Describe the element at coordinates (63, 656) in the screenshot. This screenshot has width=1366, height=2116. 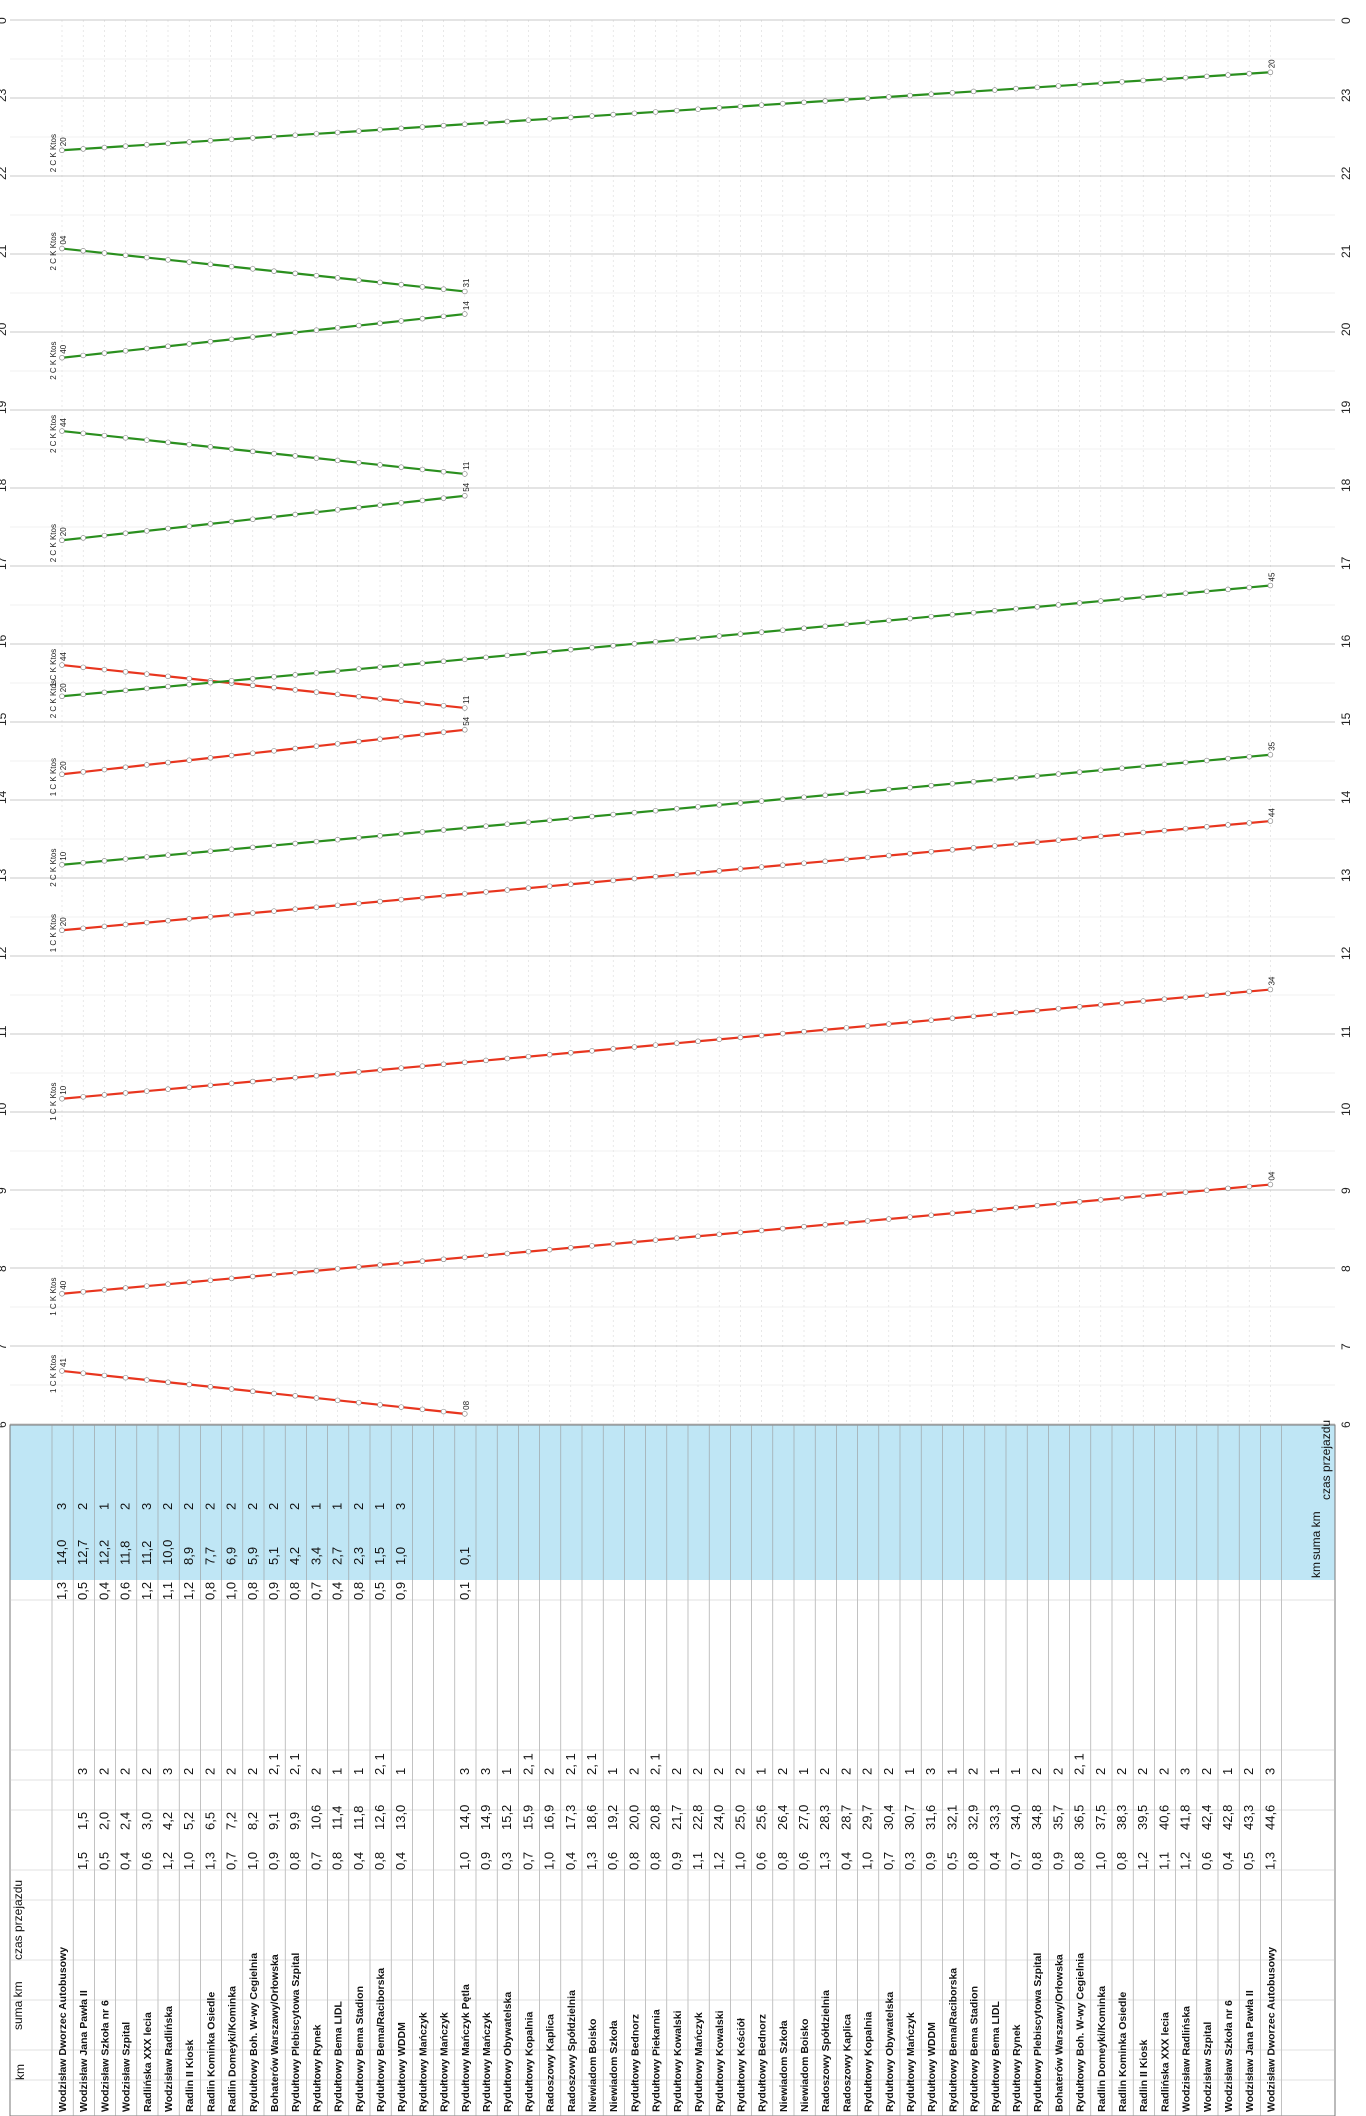
I see `trip-start-minute: 44` at that location.